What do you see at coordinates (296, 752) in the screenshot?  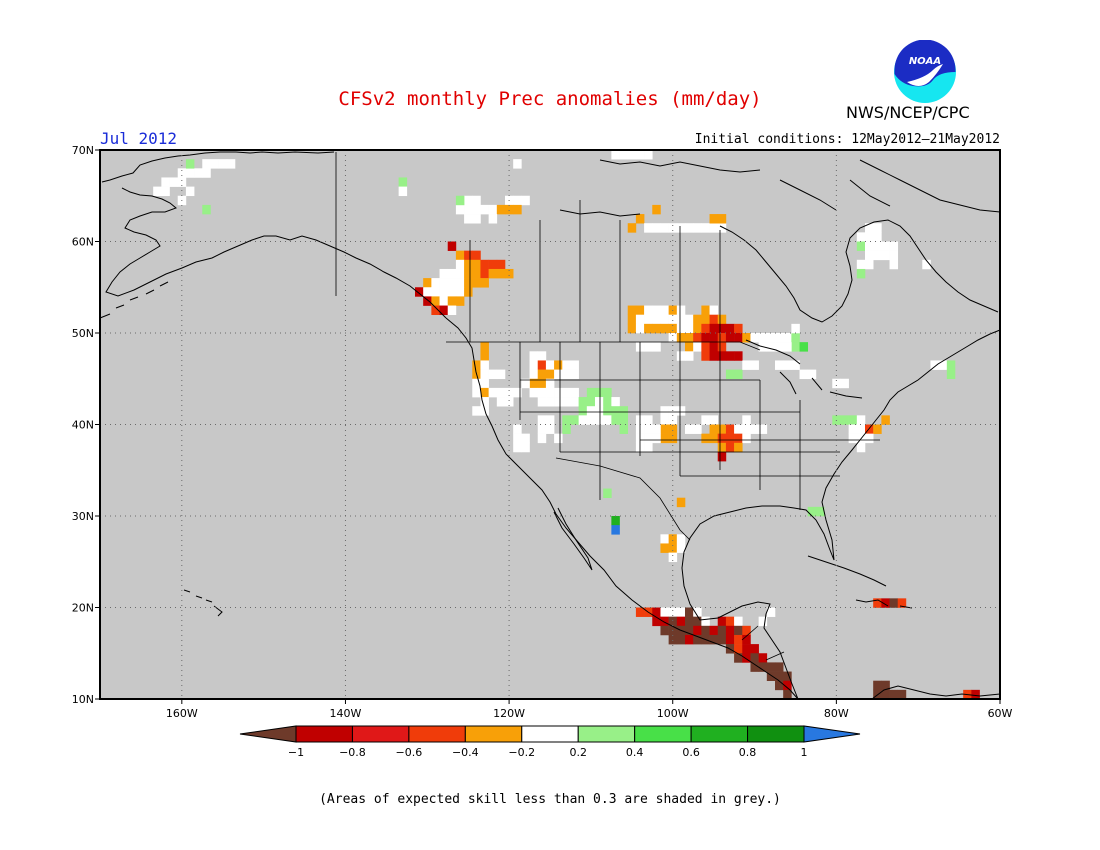 I see `colorbar-label: −1` at bounding box center [296, 752].